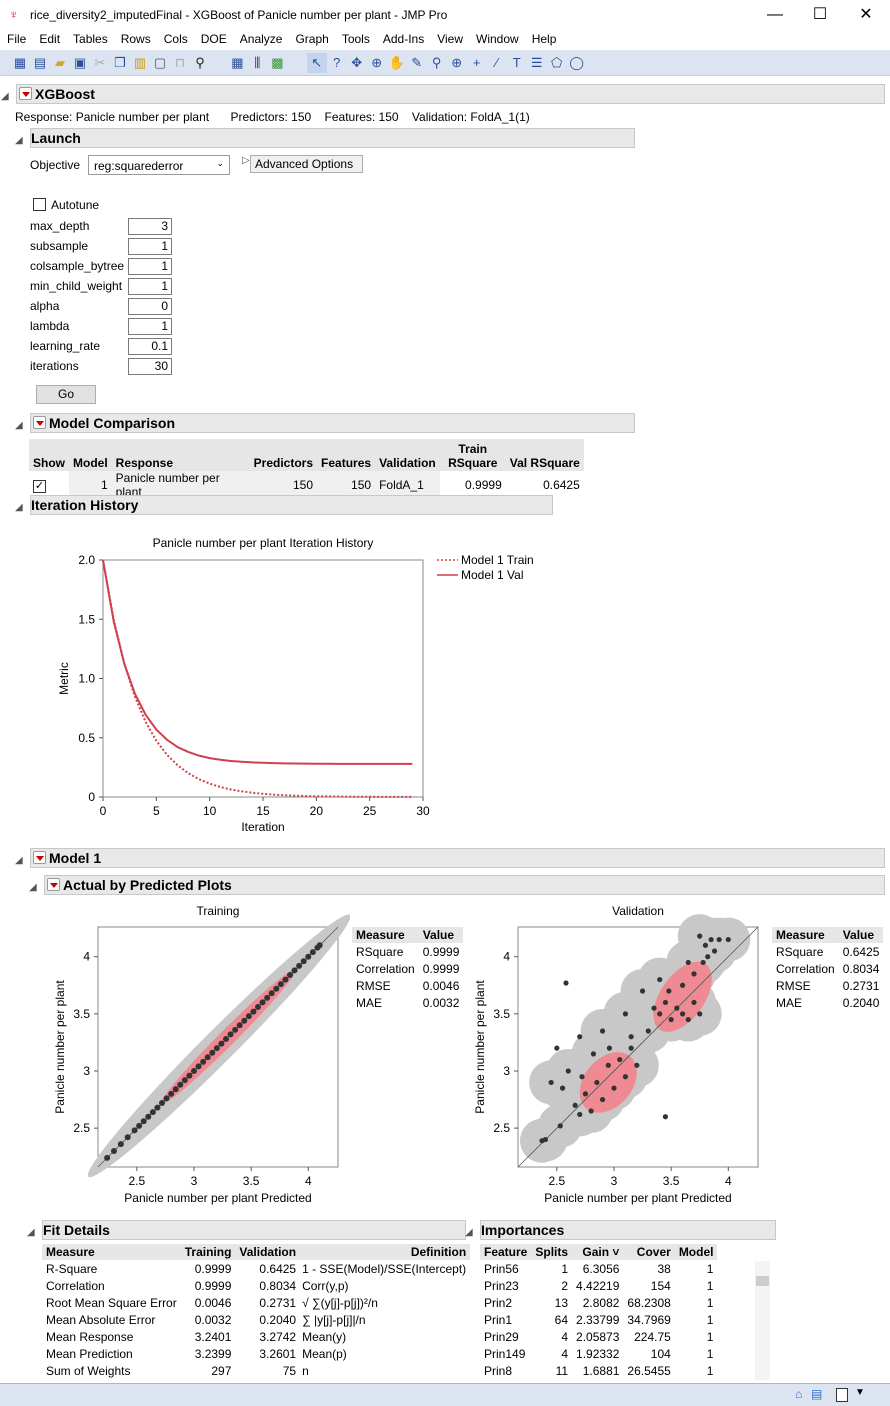 The image size is (890, 1406). What do you see at coordinates (60, 62) in the screenshot?
I see `open-icon: ▰` at bounding box center [60, 62].